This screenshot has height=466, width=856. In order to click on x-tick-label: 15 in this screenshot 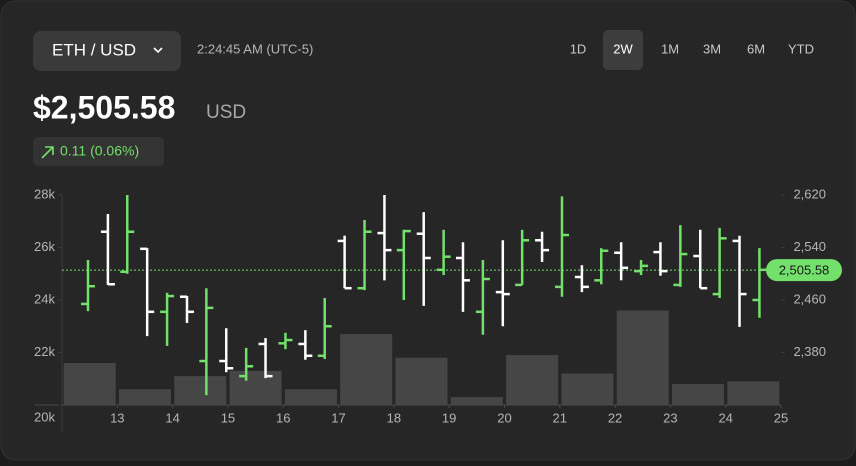, I will do `click(228, 417)`.